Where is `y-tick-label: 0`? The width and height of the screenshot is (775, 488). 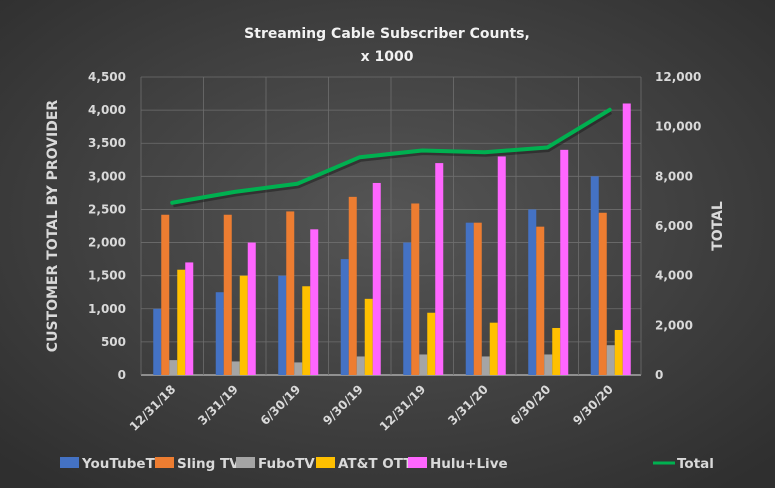 y-tick-label: 0 is located at coordinates (122, 375).